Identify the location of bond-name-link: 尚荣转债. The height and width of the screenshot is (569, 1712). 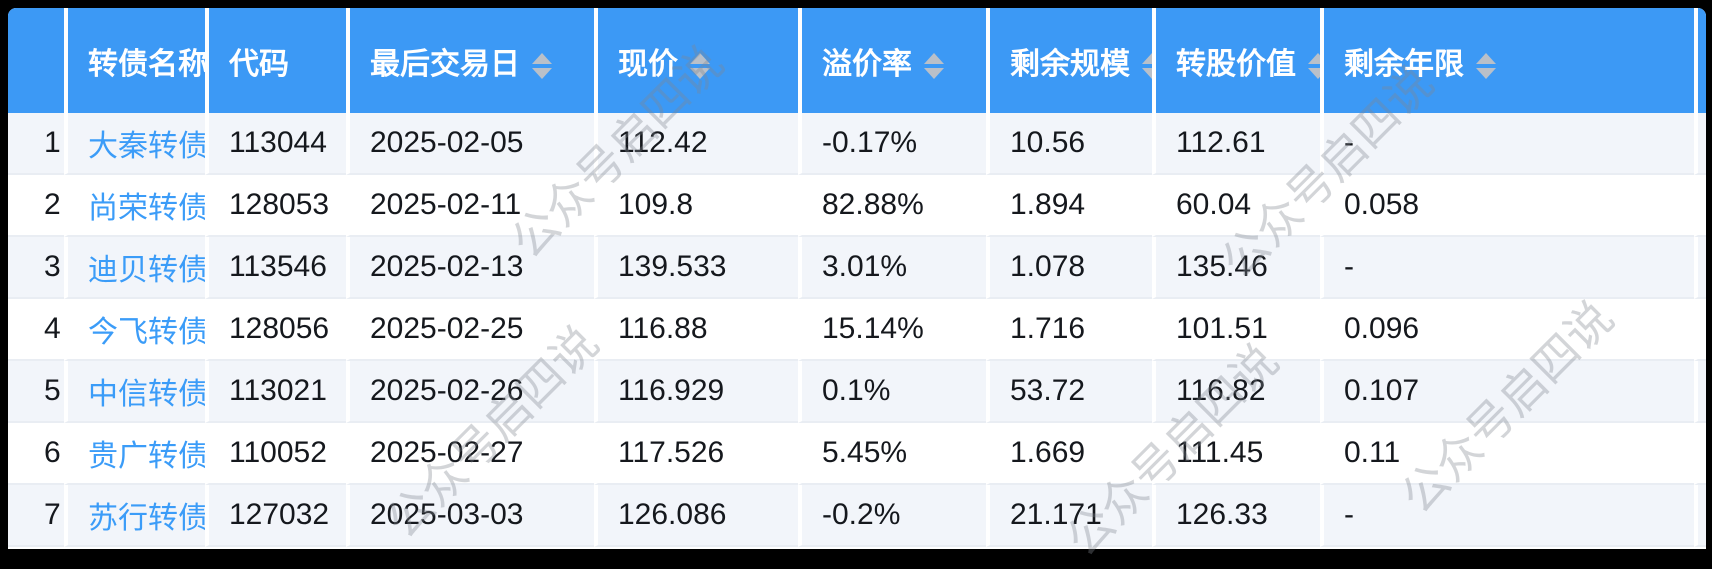
(146, 208).